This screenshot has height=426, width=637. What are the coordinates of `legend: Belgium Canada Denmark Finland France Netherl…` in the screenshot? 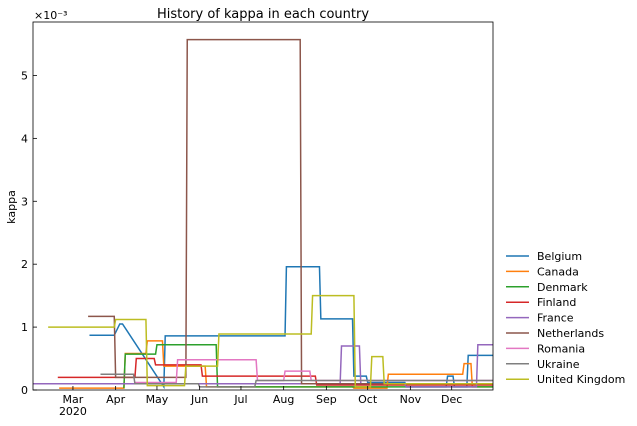 It's located at (565, 318).